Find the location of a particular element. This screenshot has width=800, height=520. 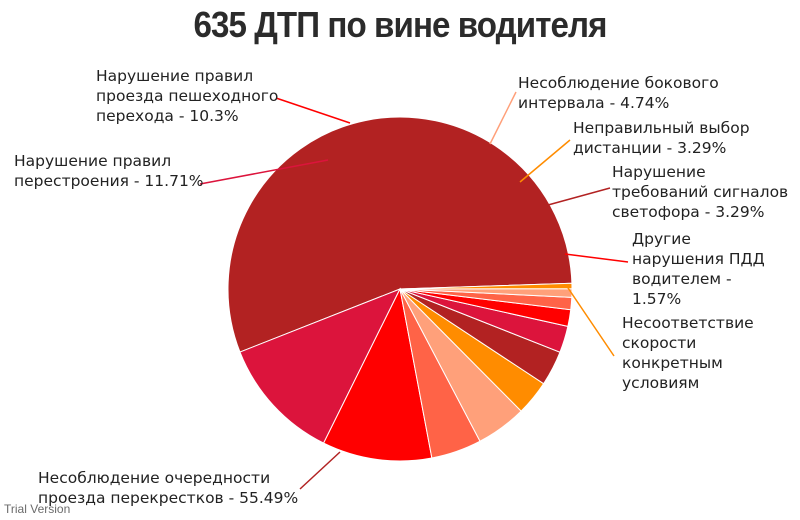

label-side-interval: Несоблюдение бокового интервала - 4.74% is located at coordinates (618, 93).